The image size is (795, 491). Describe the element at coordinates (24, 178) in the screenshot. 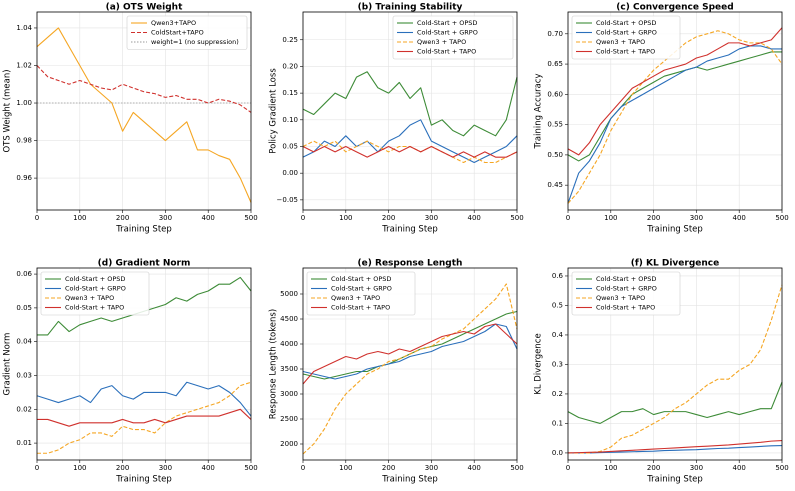

I see `y-tick-label: 0.96` at that location.